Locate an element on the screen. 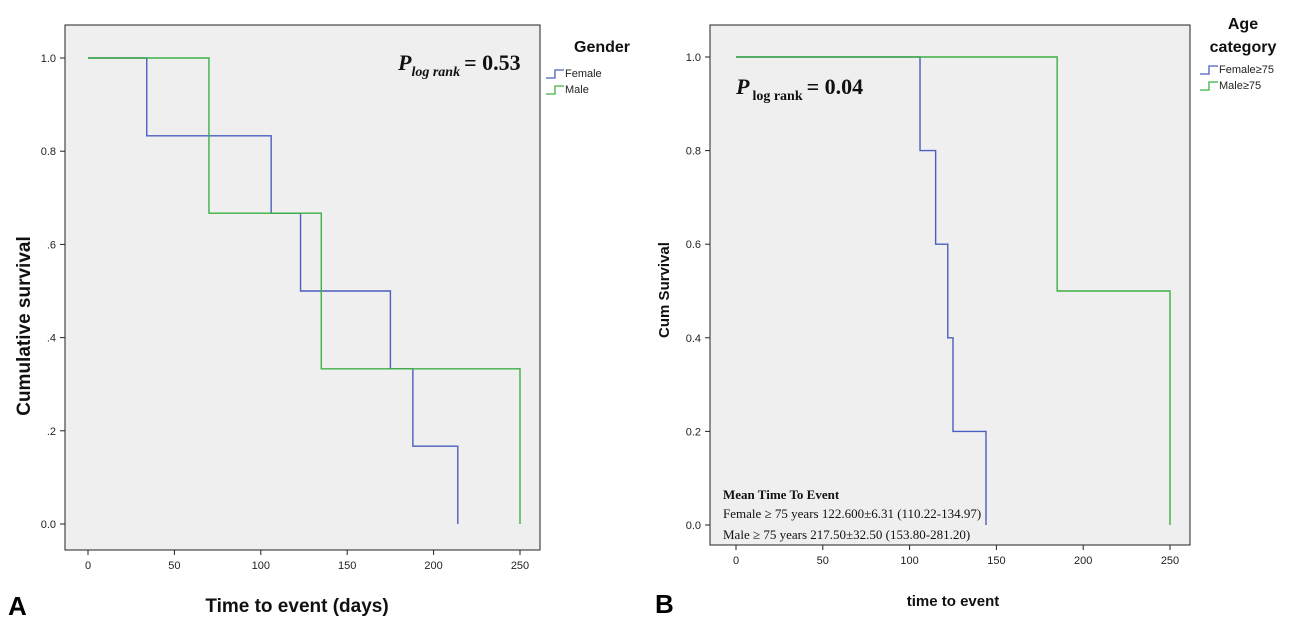 This screenshot has width=1295, height=620. y-tick-label: .4 is located at coordinates (51, 339).